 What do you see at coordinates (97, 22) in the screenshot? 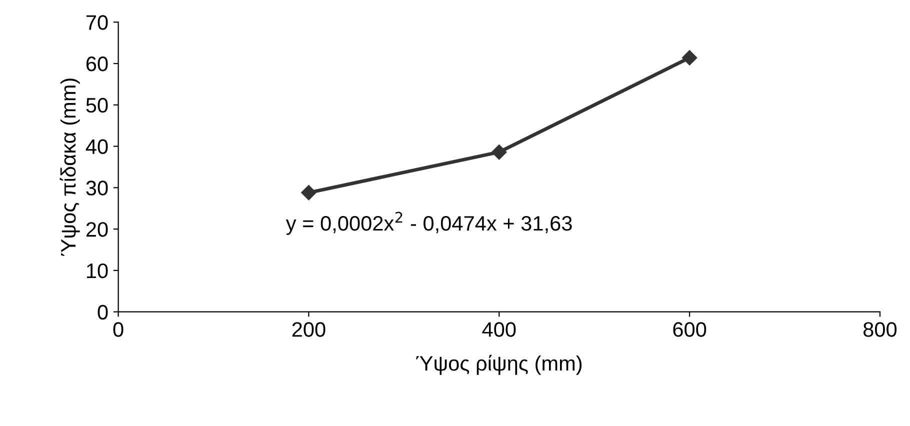
I see `y-tick-label: 70` at bounding box center [97, 22].